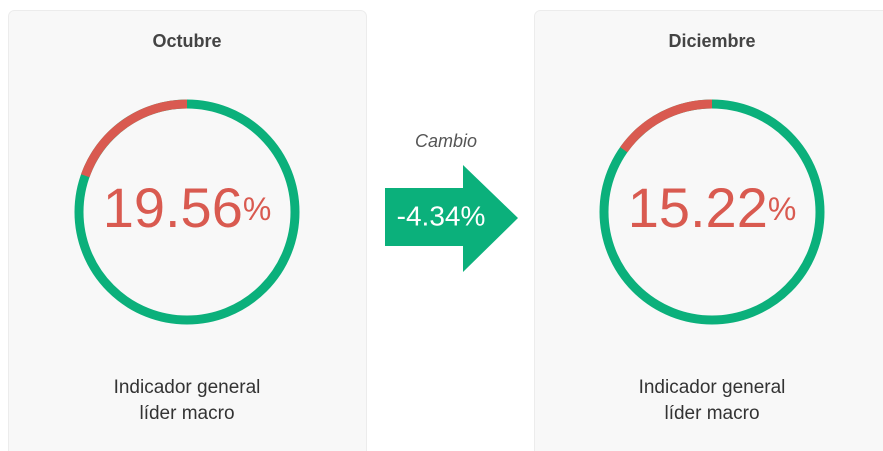 Image resolution: width=883 pixels, height=451 pixels. What do you see at coordinates (173, 207) in the screenshot?
I see `value-number: 19.56` at bounding box center [173, 207].